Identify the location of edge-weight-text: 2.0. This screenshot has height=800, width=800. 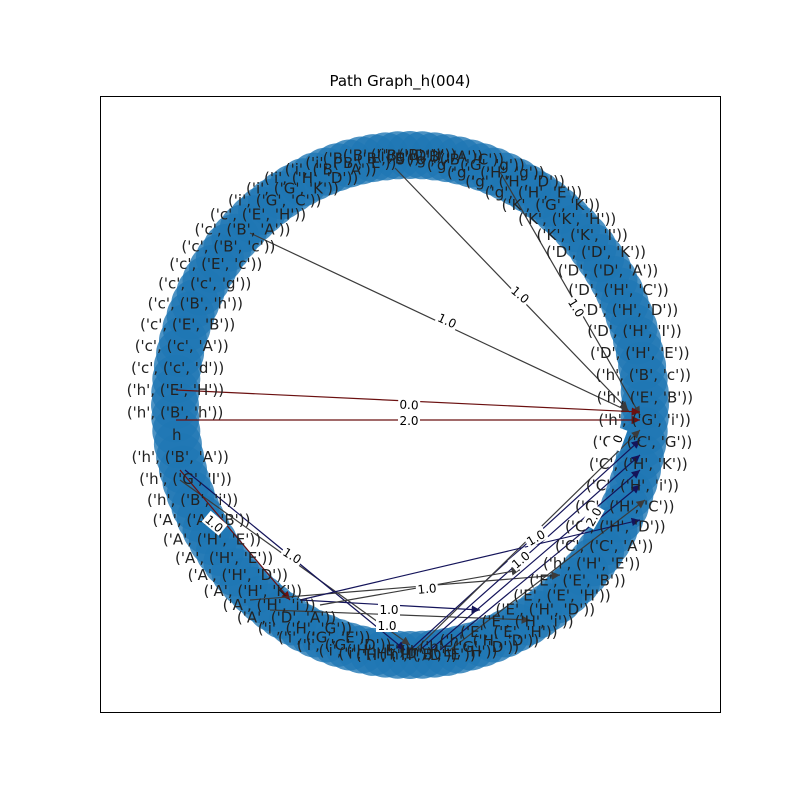
(408, 421).